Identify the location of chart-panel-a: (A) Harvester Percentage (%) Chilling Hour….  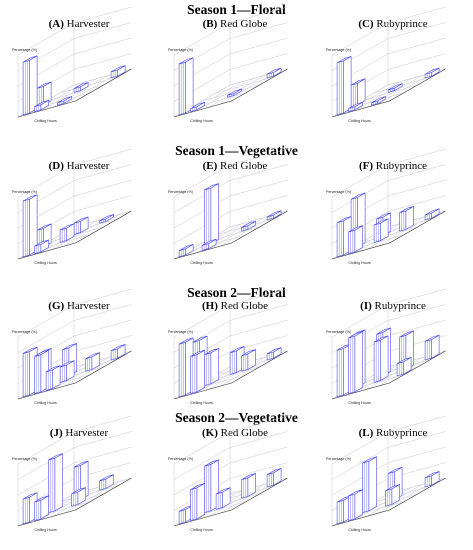
(79, 72).